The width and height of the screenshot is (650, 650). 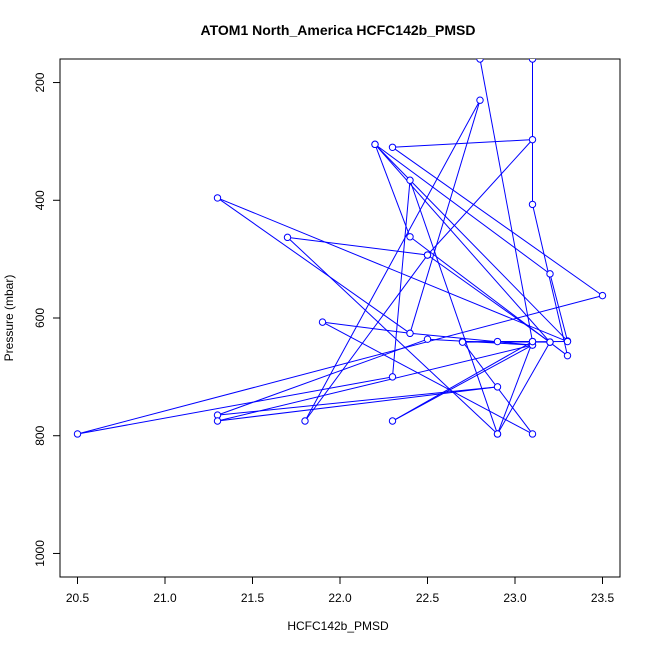 What do you see at coordinates (338, 30) in the screenshot?
I see `chart-title: ATOM1 North_America HCFC142b_PMSD` at bounding box center [338, 30].